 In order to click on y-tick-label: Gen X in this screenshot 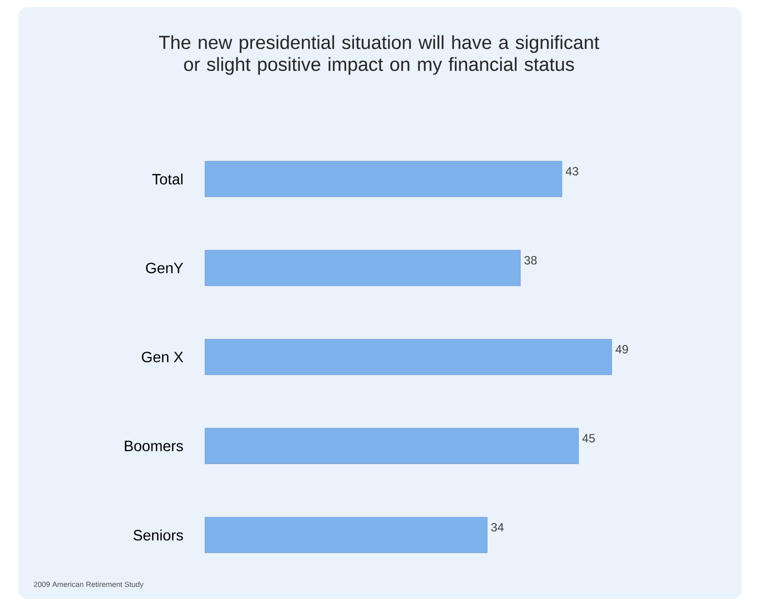, I will do `click(163, 357)`.